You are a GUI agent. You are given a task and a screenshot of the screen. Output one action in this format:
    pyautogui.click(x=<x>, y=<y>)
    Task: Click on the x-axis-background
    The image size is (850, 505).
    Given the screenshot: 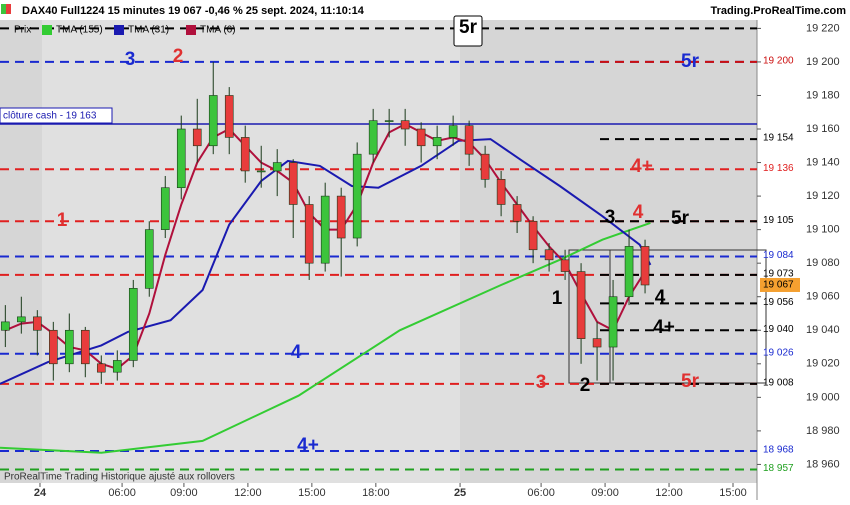 What is the action you would take?
    pyautogui.click(x=425, y=491)
    